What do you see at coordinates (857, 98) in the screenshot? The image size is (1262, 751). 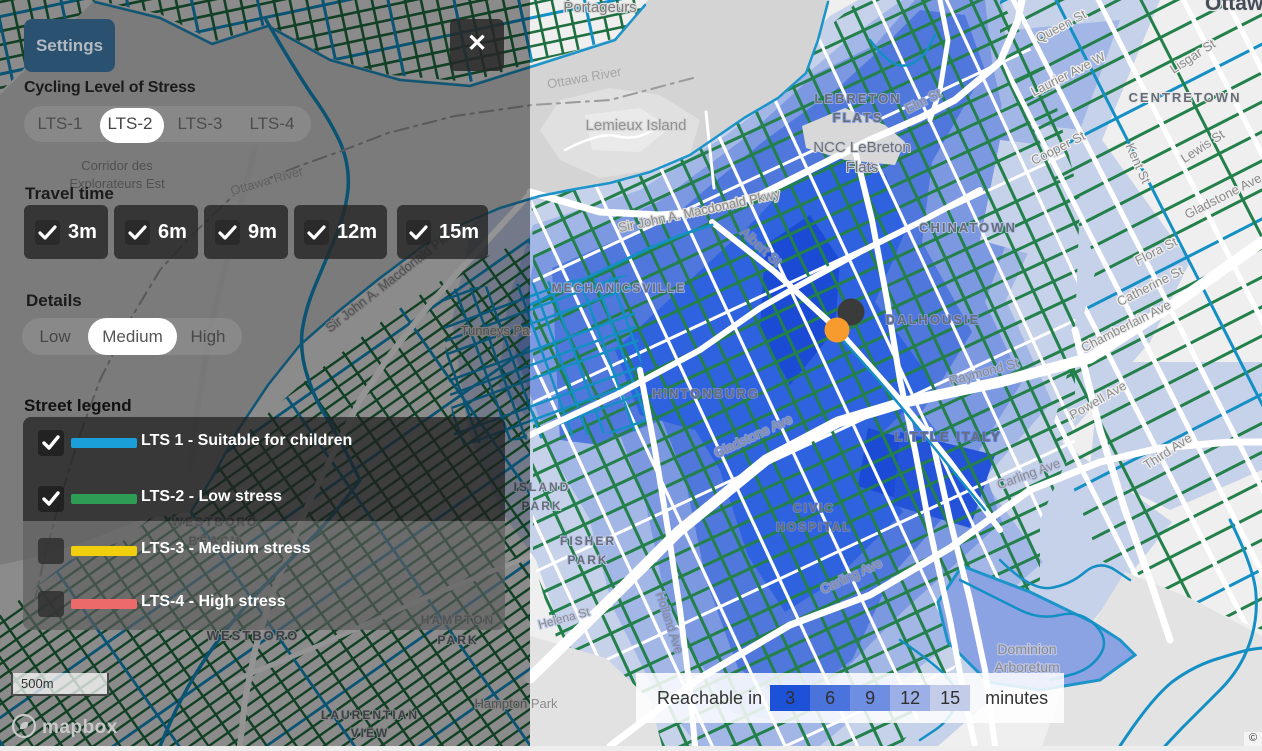 I see `svg-text: LEBRETON` at bounding box center [857, 98].